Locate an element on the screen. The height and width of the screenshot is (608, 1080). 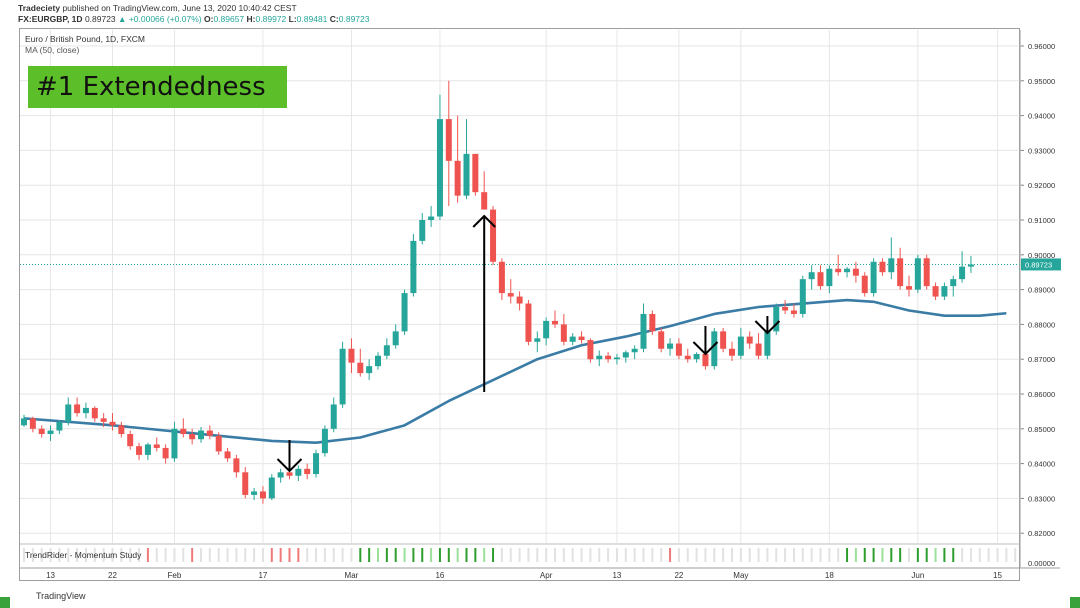
footer is located at coordinates (540, 598).